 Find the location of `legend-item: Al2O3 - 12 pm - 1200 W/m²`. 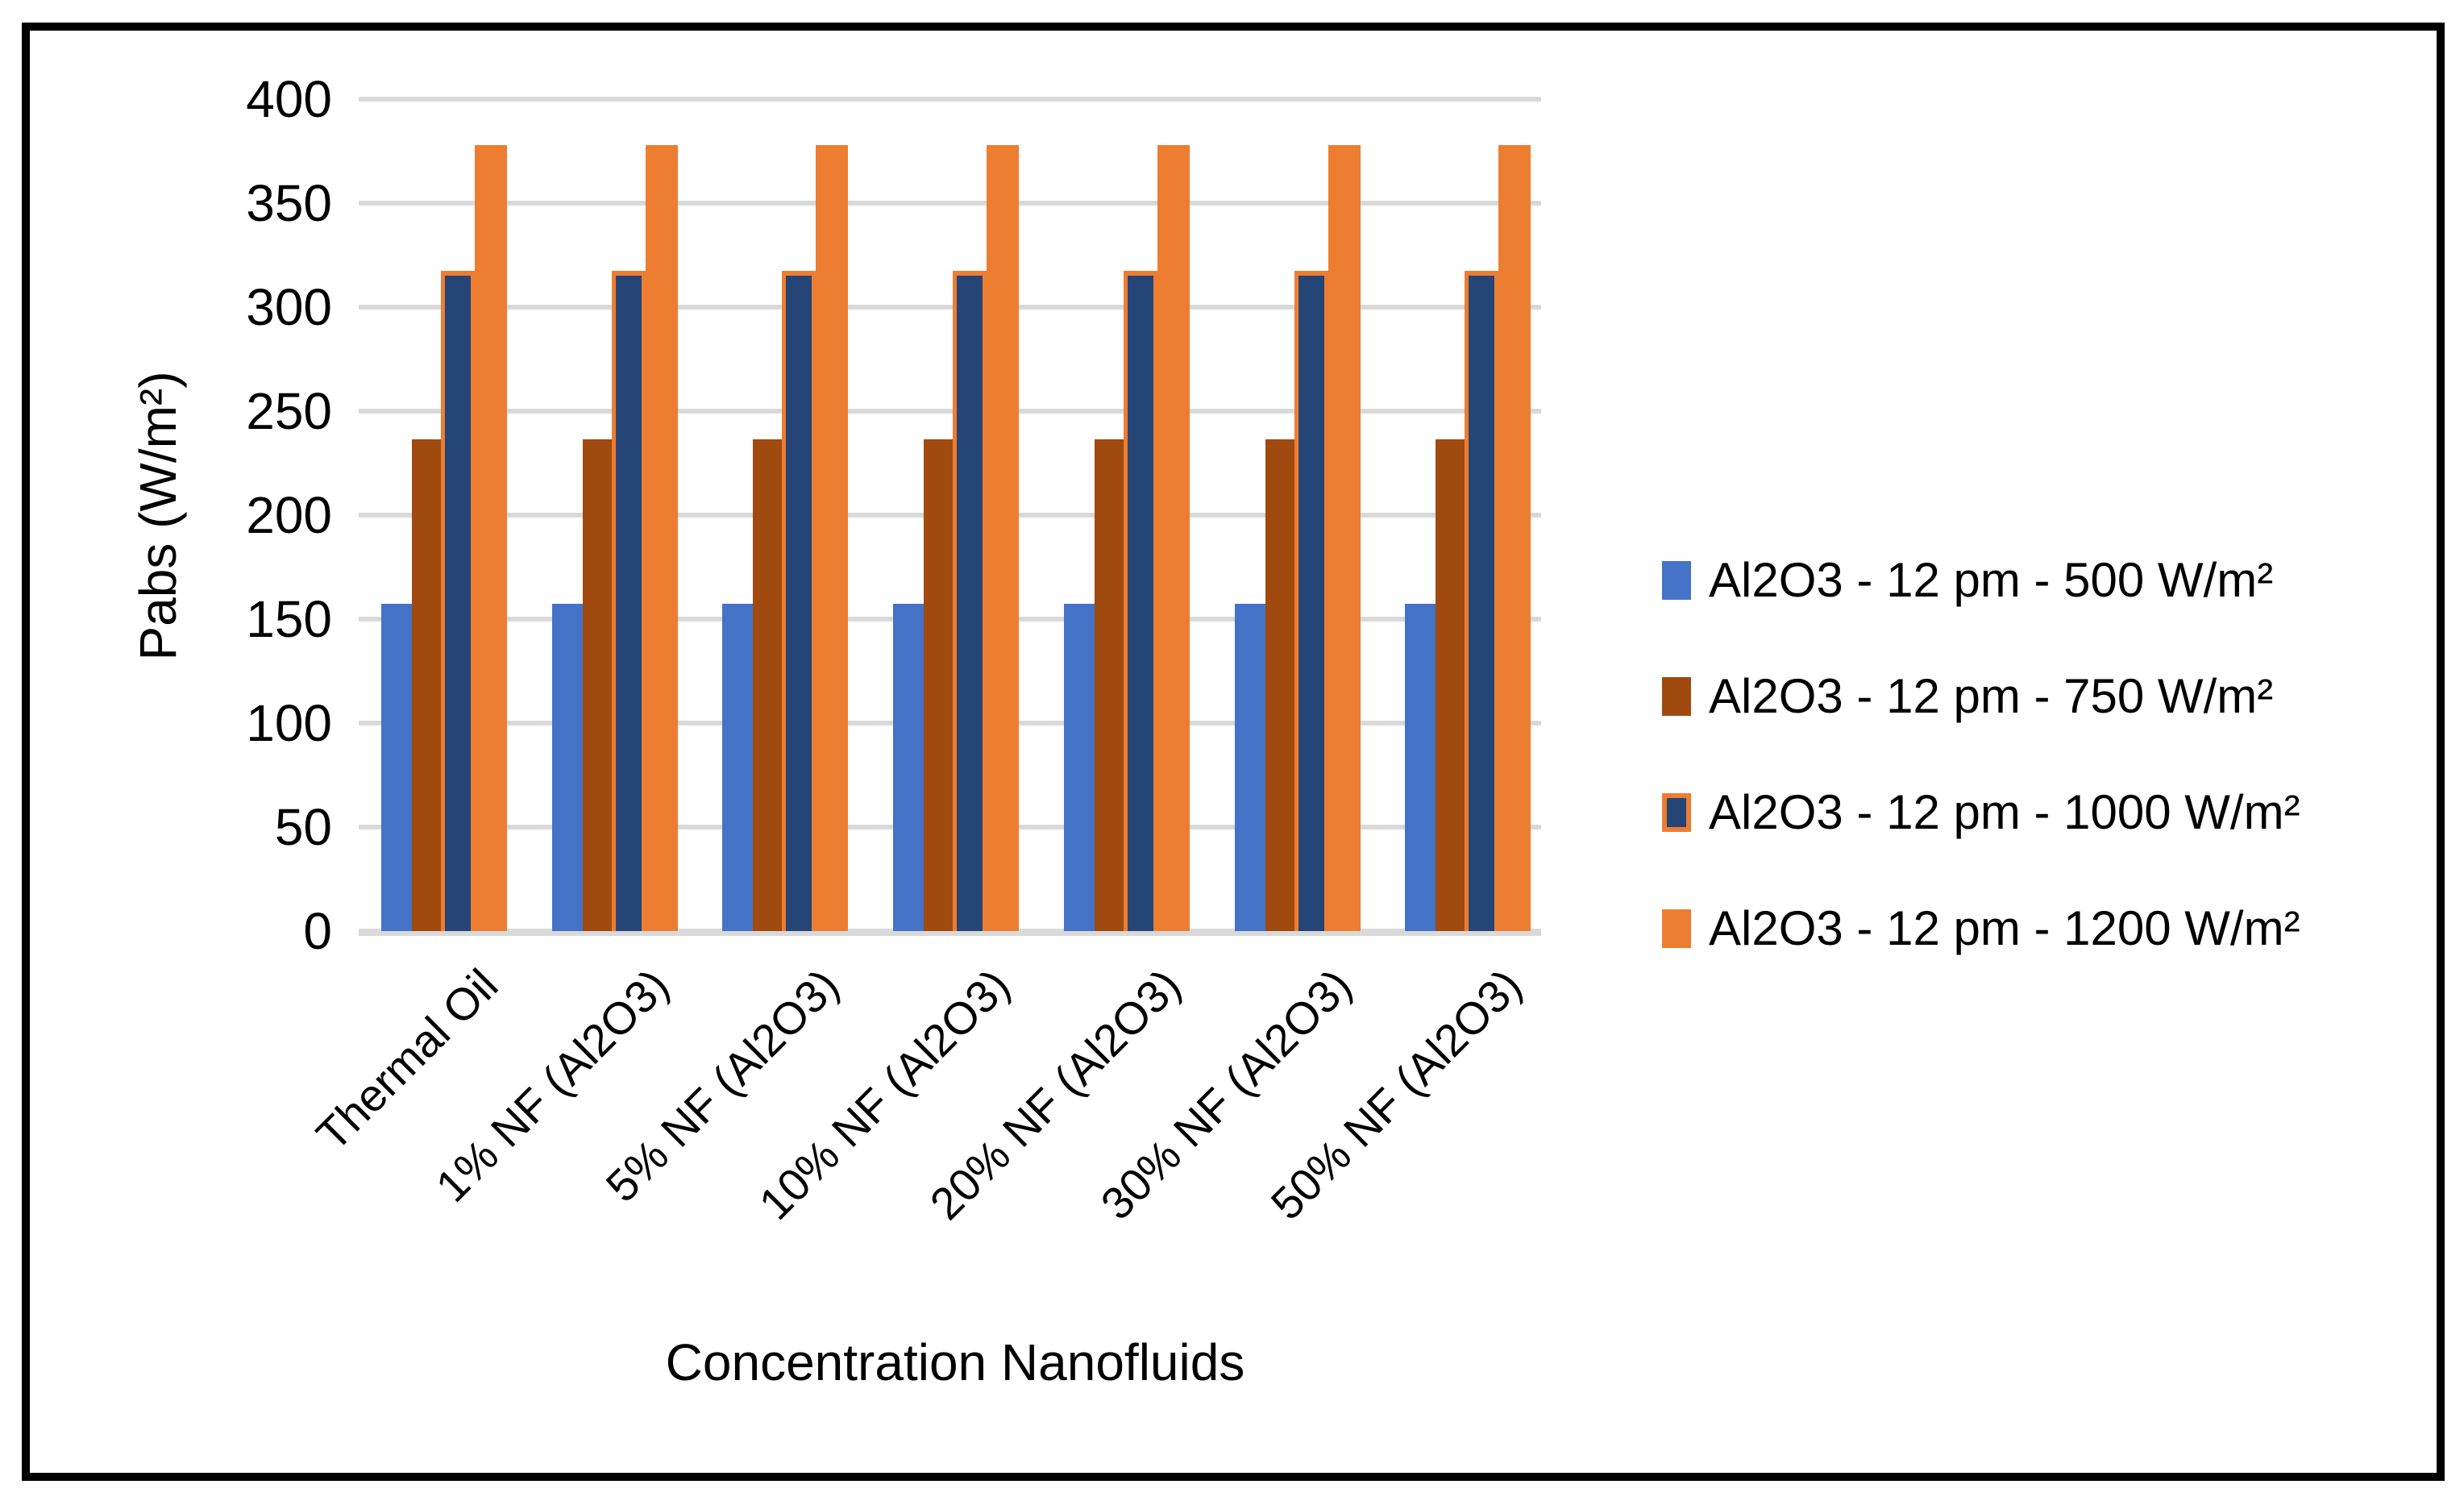

legend-item: Al2O3 - 12 pm - 1200 W/m² is located at coordinates (1981, 928).